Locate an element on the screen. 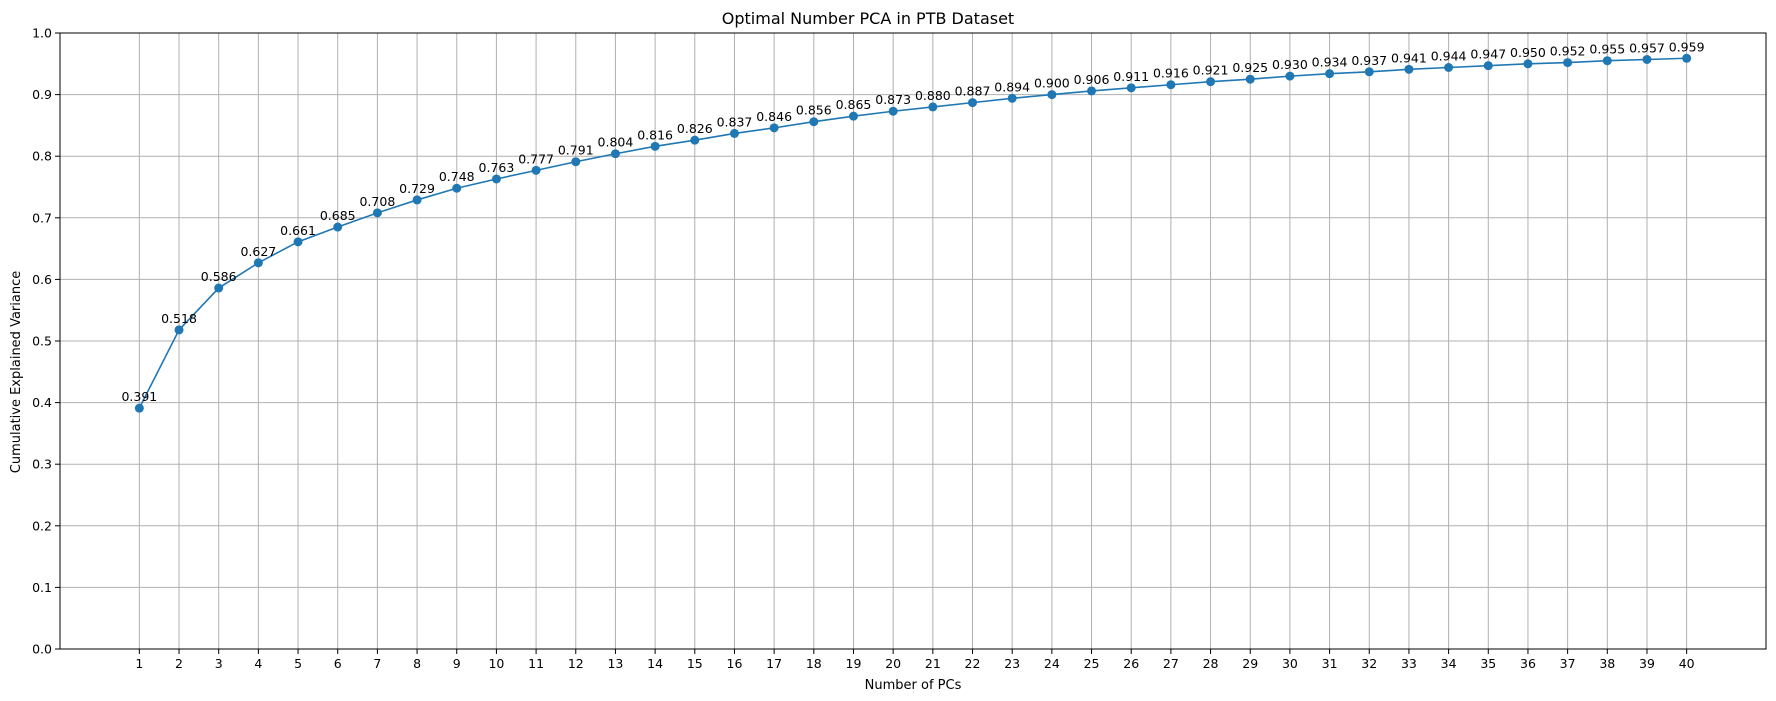 The width and height of the screenshot is (1776, 701). x-tick-label: 14 is located at coordinates (655, 663).